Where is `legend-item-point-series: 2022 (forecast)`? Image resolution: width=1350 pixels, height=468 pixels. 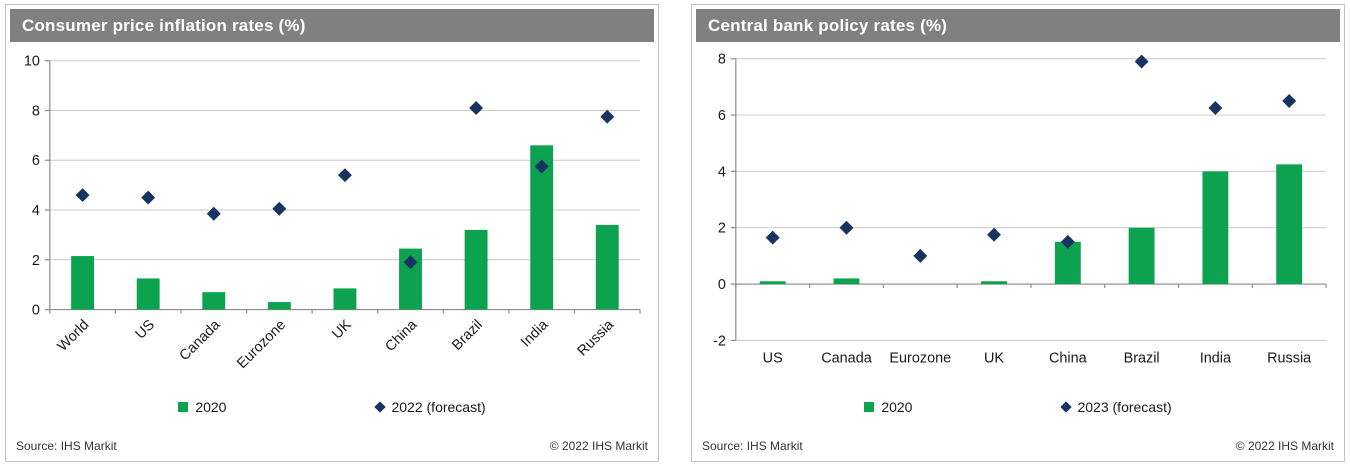
legend-item-point-series: 2022 (forecast) is located at coordinates (430, 407).